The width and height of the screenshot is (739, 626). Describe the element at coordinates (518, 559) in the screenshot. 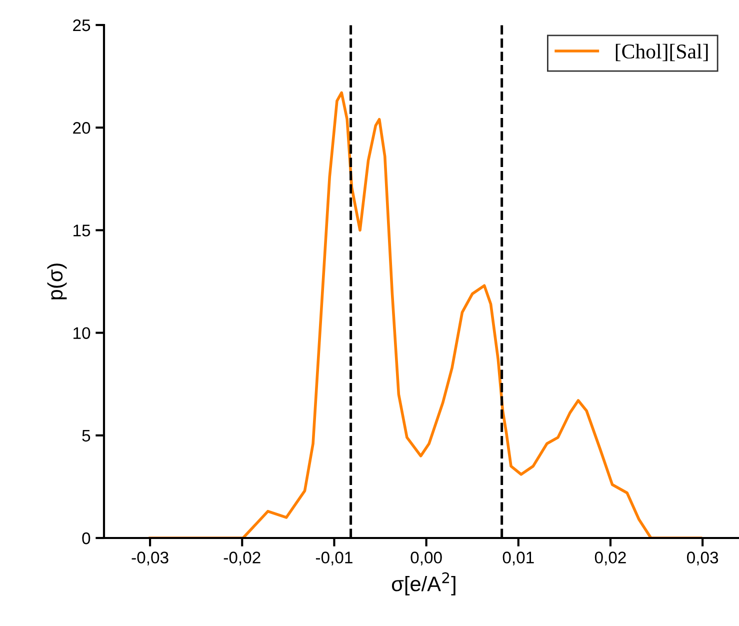

I see `x-tick-label: 0,01` at that location.